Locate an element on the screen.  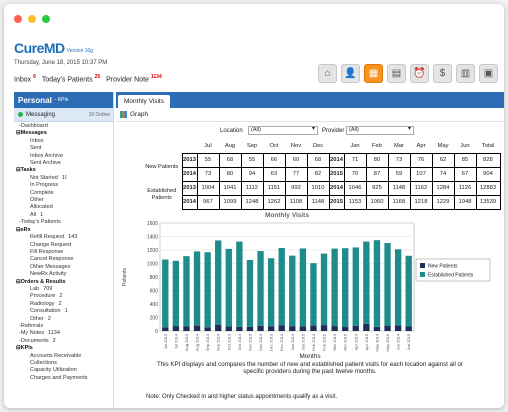
close-window-dot is located at coordinates (18, 19).